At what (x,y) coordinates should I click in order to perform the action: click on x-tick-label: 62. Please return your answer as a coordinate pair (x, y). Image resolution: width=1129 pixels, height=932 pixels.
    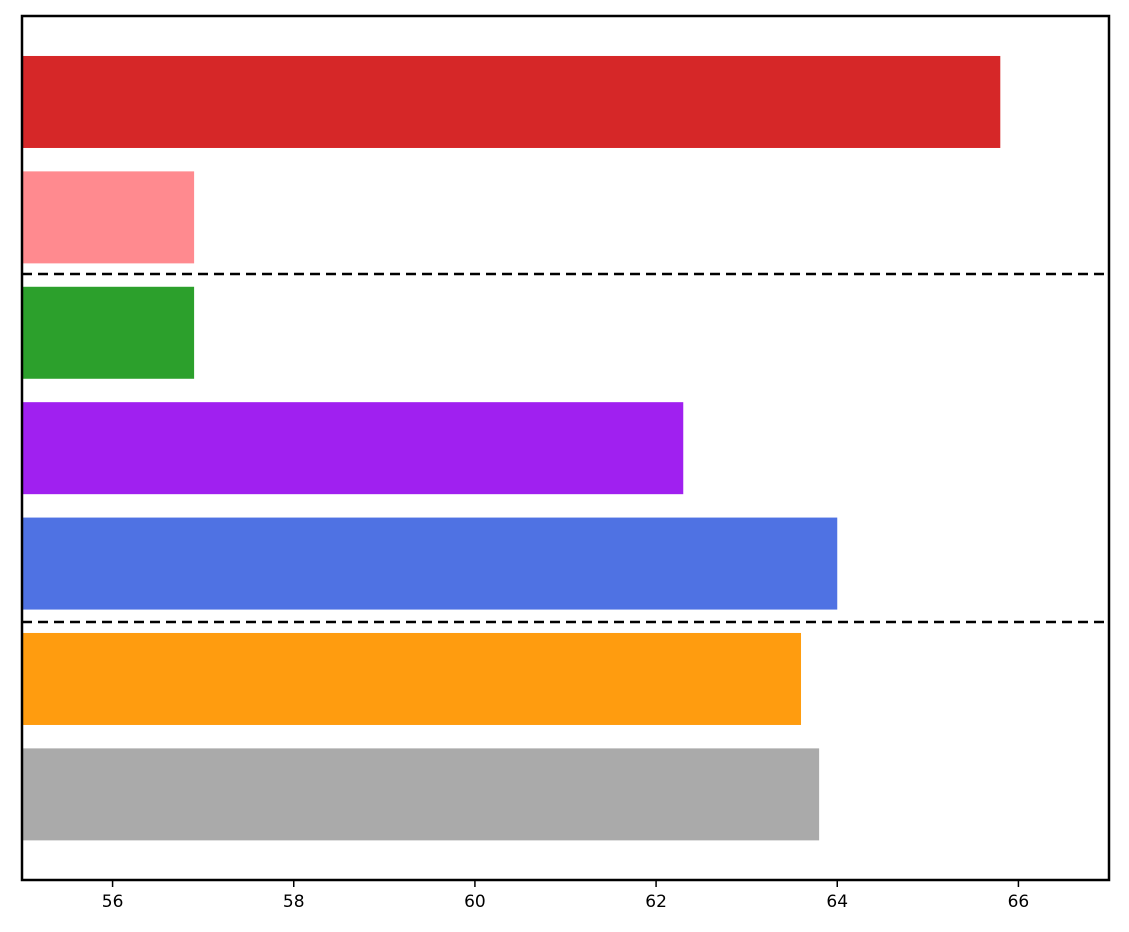
    Looking at the image, I should click on (656, 902).